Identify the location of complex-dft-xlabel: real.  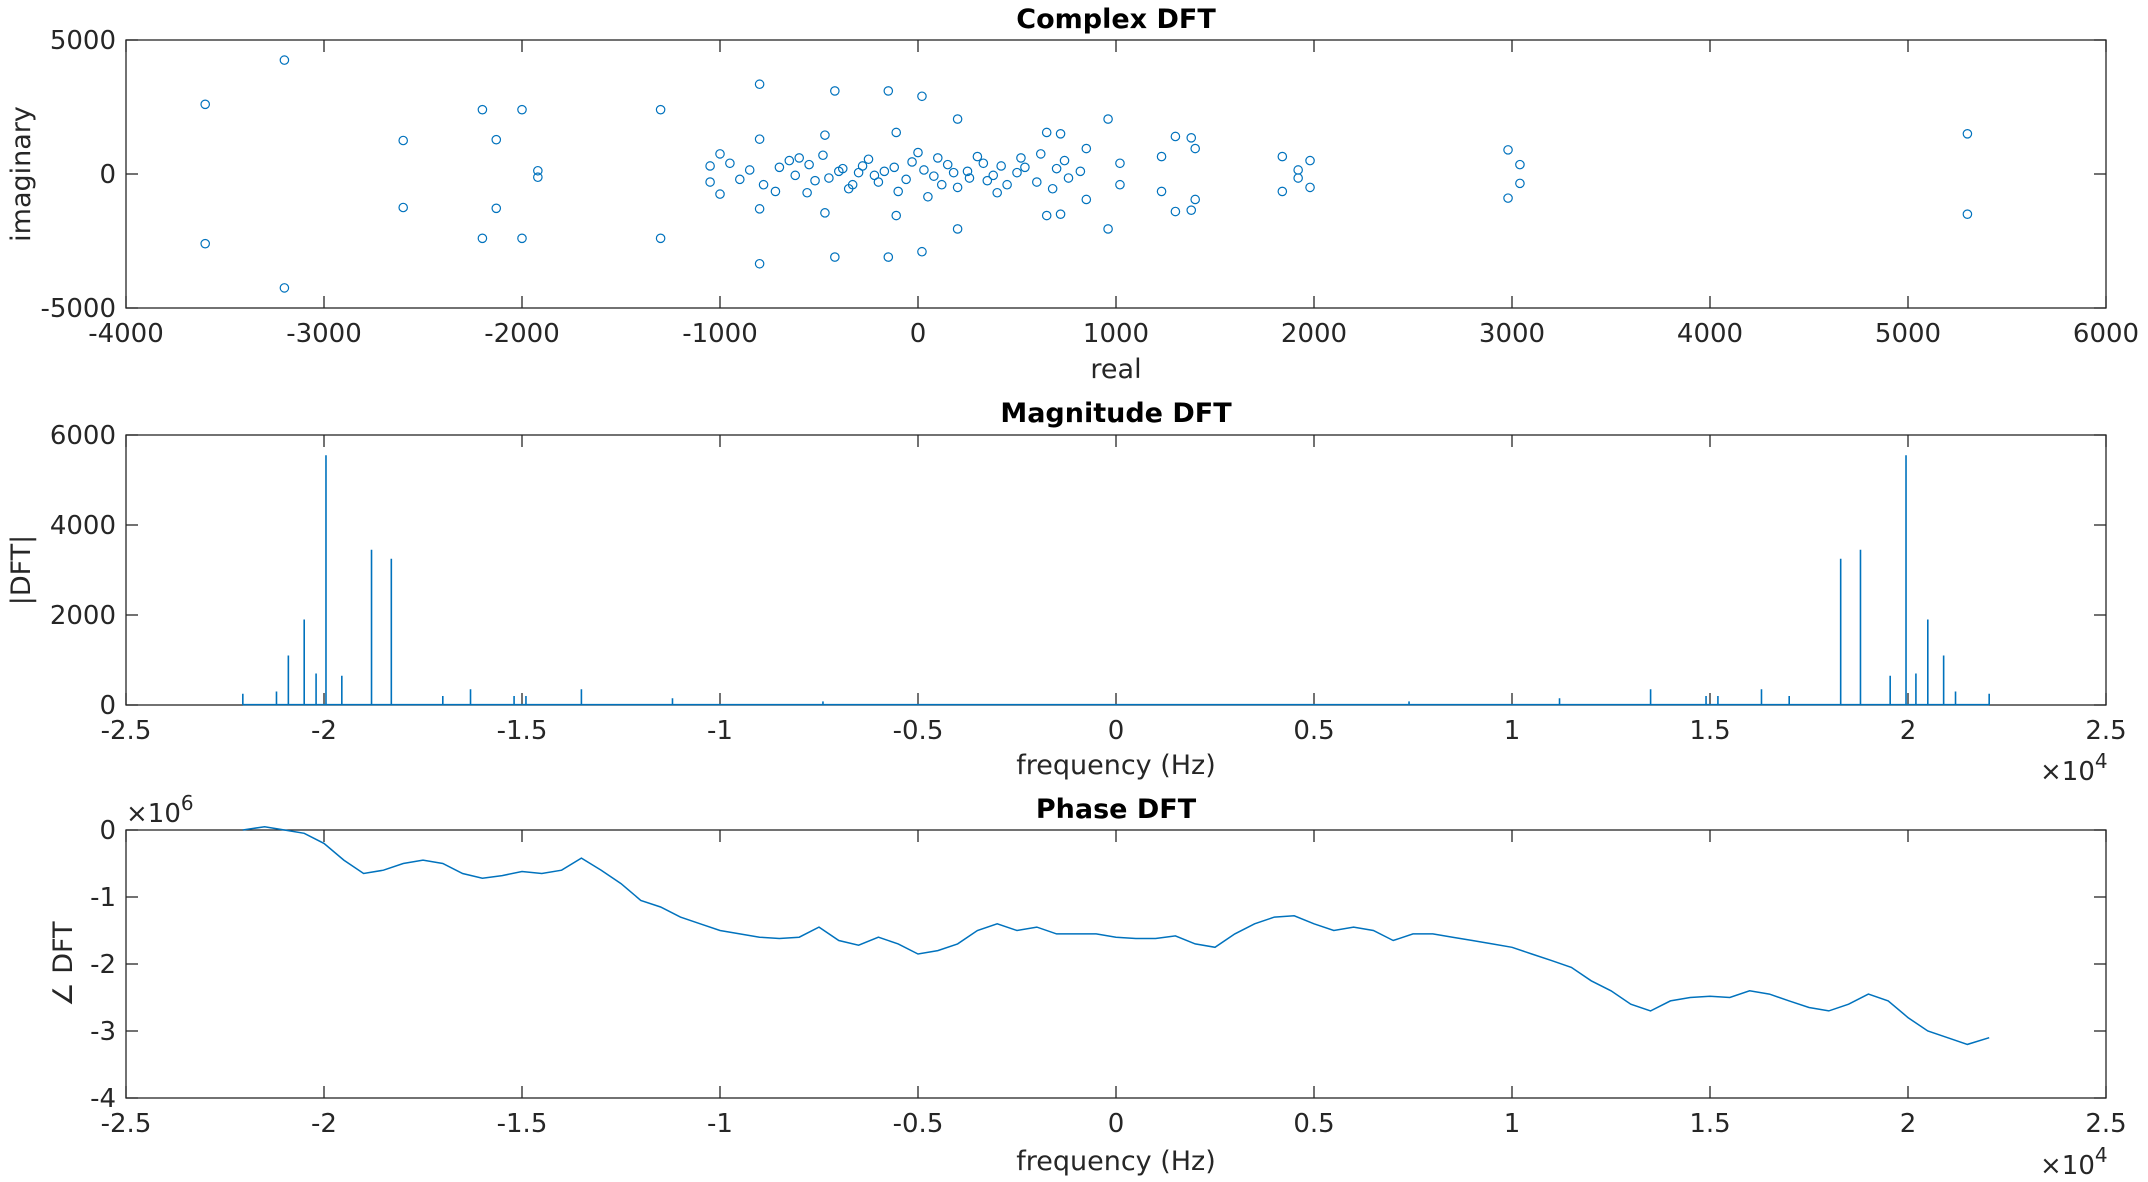
(1115, 369).